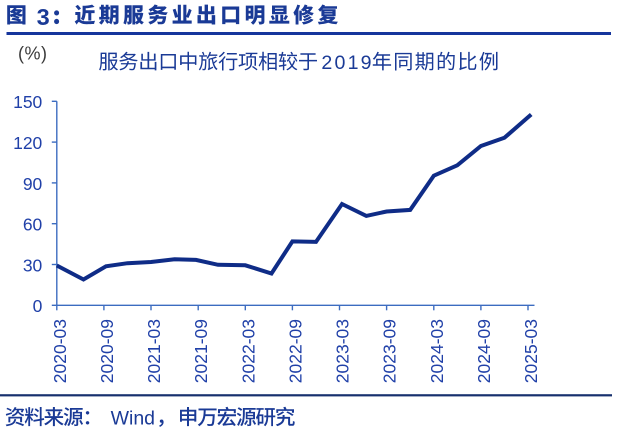 The height and width of the screenshot is (440, 618). I want to click on svg-text: 2025-03, so click(531, 351).